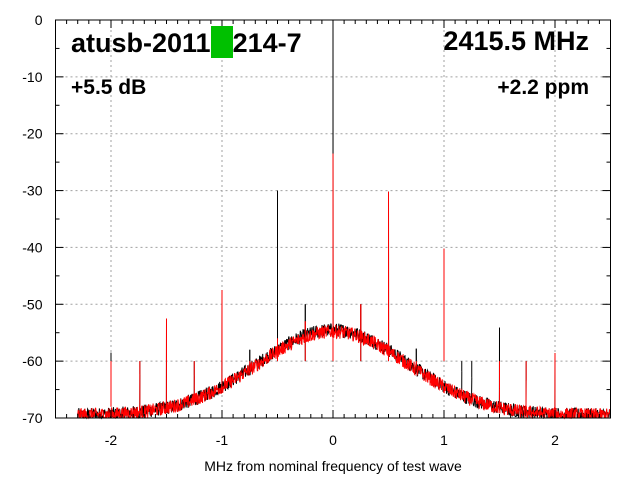 The height and width of the screenshot is (480, 640). Describe the element at coordinates (543, 87) in the screenshot. I see `ppm-offset: +2.2 ppm` at that location.